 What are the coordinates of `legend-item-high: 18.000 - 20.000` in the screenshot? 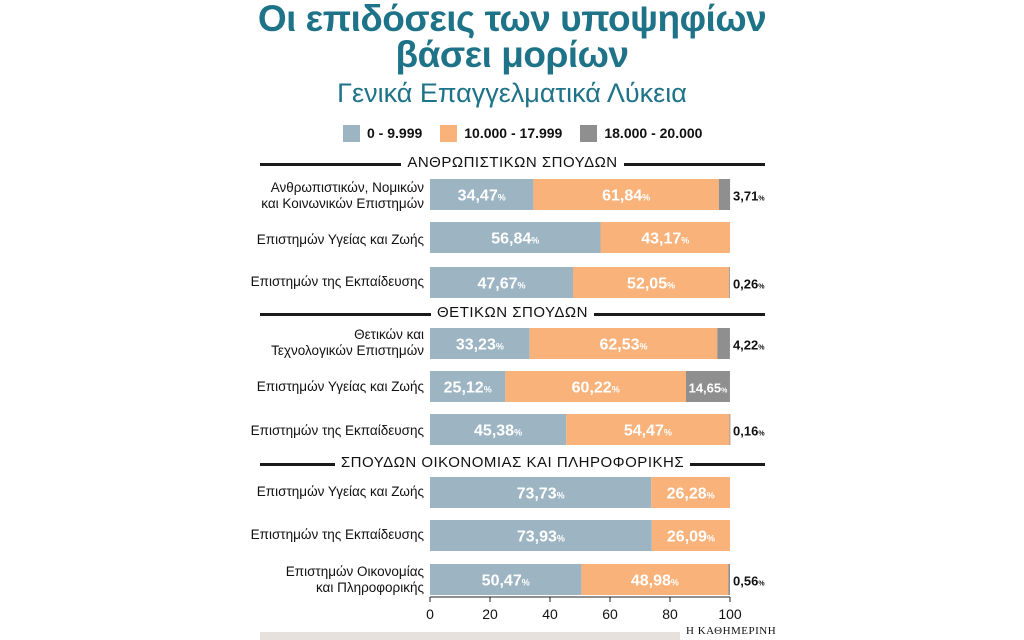 It's located at (641, 133).